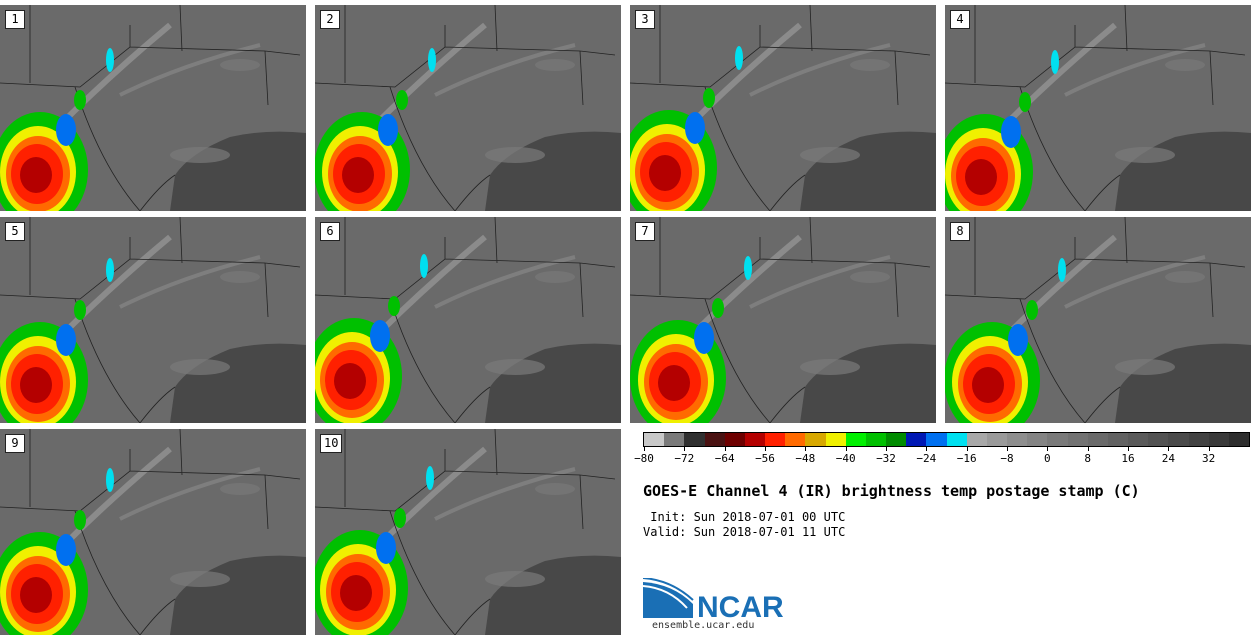 The height and width of the screenshot is (635, 1260). Describe the element at coordinates (926, 458) in the screenshot. I see `colorbar-tick-label: −24` at that location.